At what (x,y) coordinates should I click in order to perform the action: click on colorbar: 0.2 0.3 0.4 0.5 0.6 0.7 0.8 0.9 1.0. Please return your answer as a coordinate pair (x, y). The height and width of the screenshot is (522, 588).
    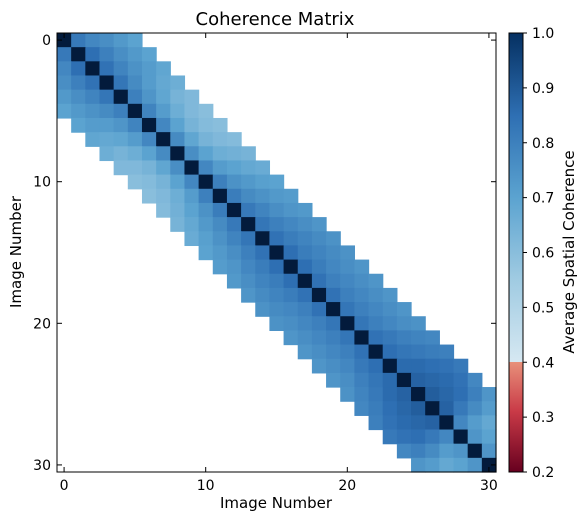
    Looking at the image, I should click on (531, 253).